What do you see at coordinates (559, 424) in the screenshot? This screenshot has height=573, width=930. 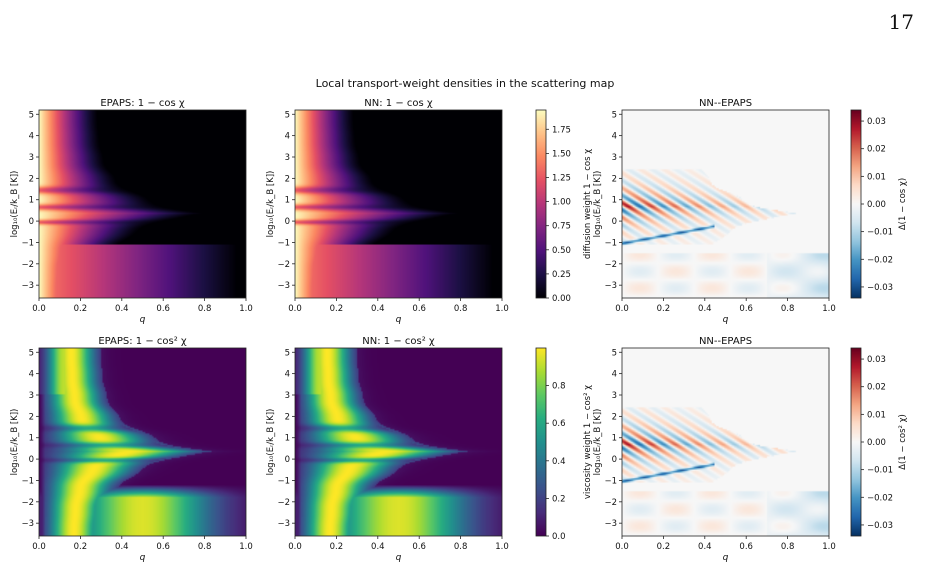 I see `colorbar-tick-label: 0.6` at bounding box center [559, 424].